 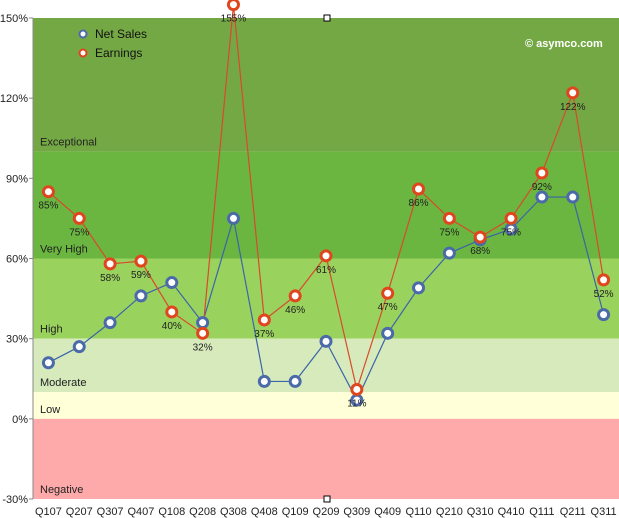 What do you see at coordinates (480, 512) in the screenshot?
I see `x-tick-label: Q310` at bounding box center [480, 512].